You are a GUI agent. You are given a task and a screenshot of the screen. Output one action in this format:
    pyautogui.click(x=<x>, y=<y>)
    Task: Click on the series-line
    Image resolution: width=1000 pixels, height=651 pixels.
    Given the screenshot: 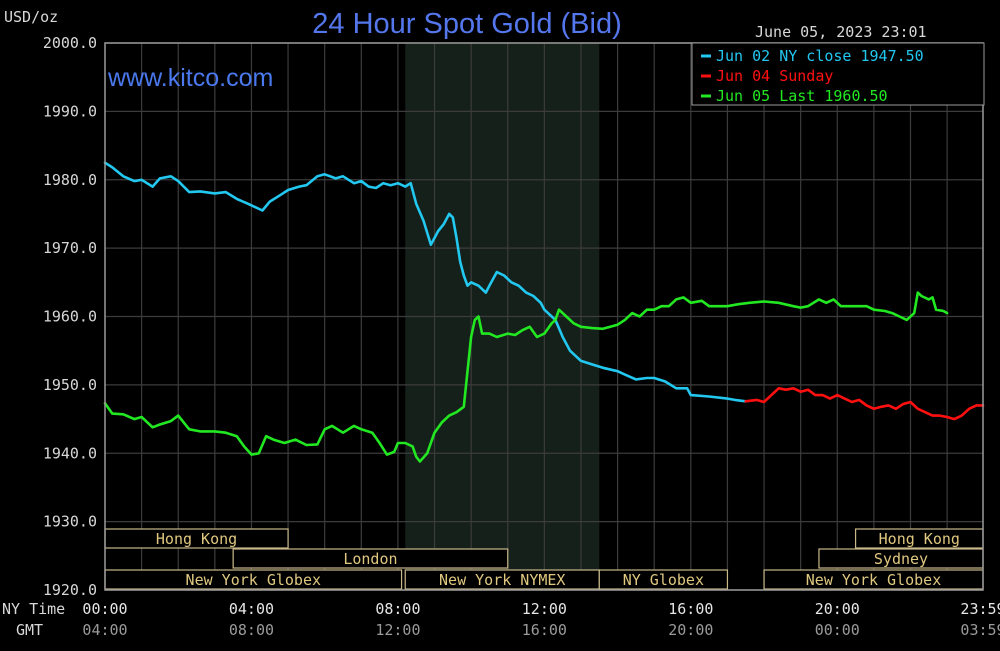 What is the action you would take?
    pyautogui.click(x=864, y=404)
    